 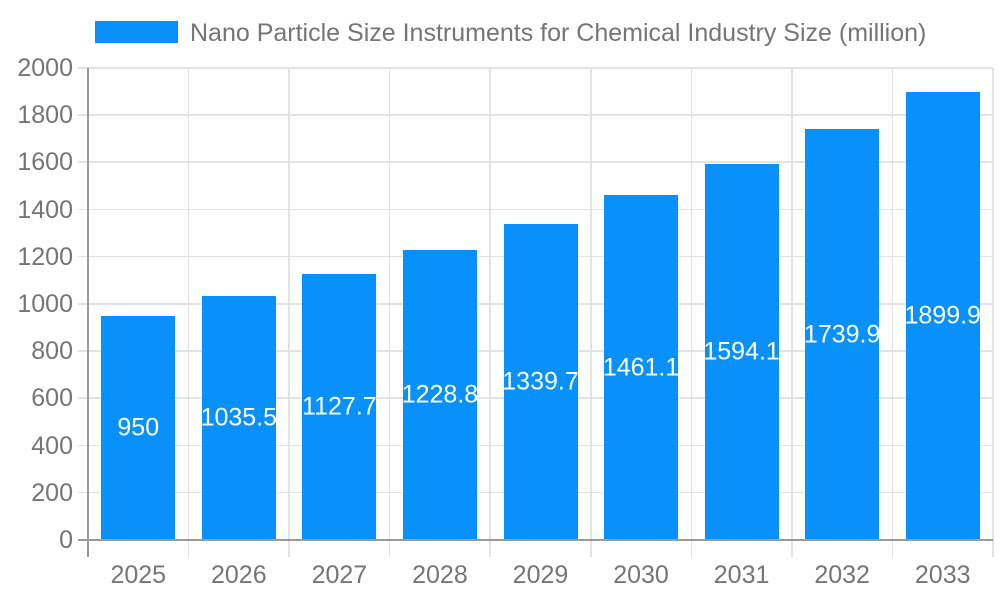 What do you see at coordinates (942, 575) in the screenshot?
I see `x-axis-tick-label: 2033` at bounding box center [942, 575].